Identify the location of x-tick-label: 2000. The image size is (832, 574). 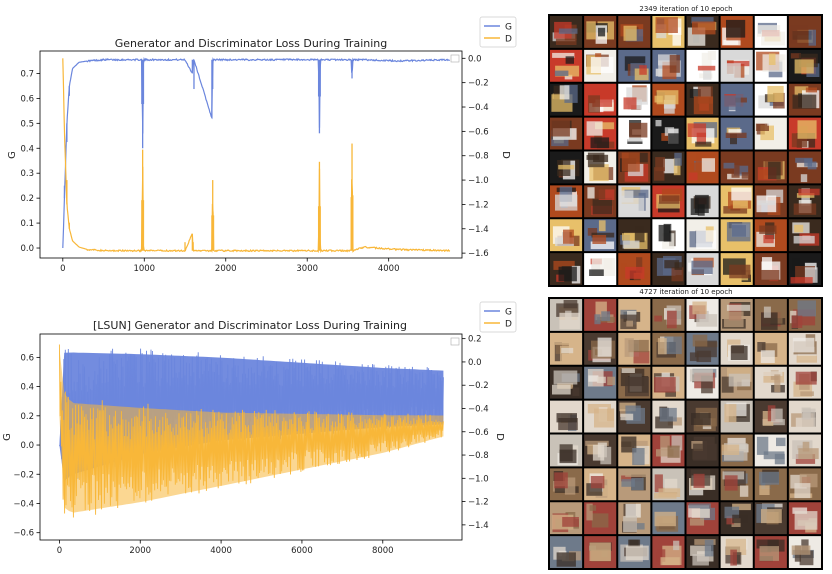
(140, 551).